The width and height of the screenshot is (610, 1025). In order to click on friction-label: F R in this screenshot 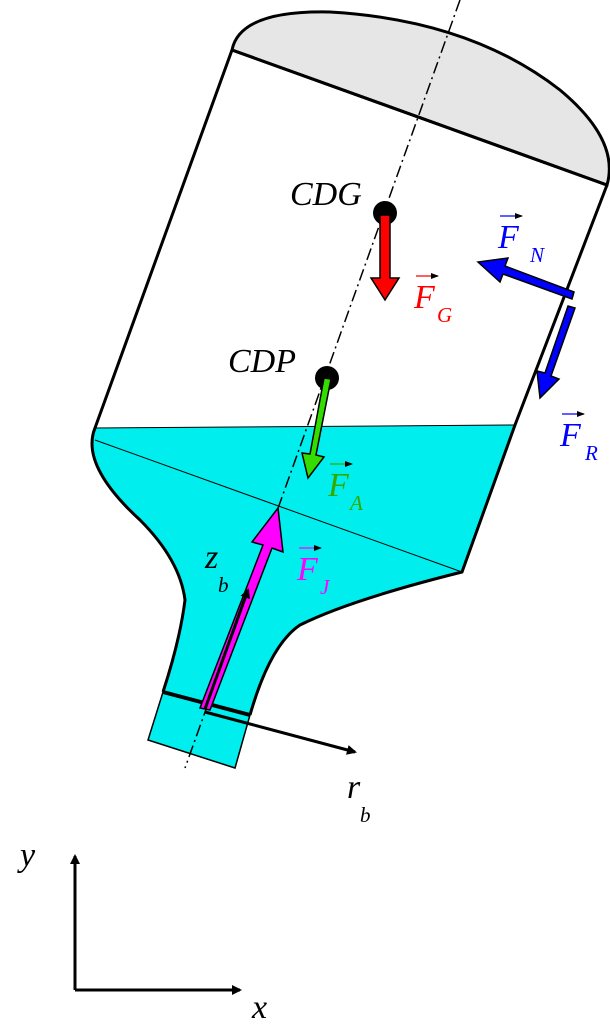, I will do `click(578, 438)`.